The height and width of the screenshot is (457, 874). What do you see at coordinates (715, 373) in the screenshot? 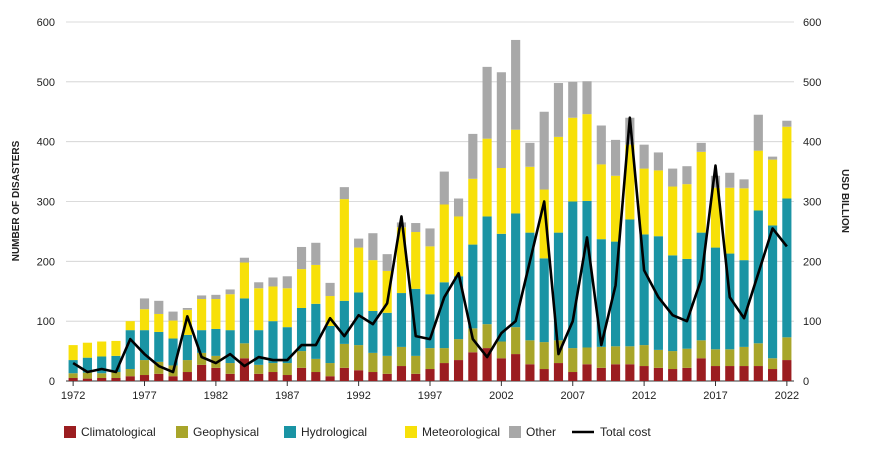
I see `bar-climatological-2017` at bounding box center [715, 373].